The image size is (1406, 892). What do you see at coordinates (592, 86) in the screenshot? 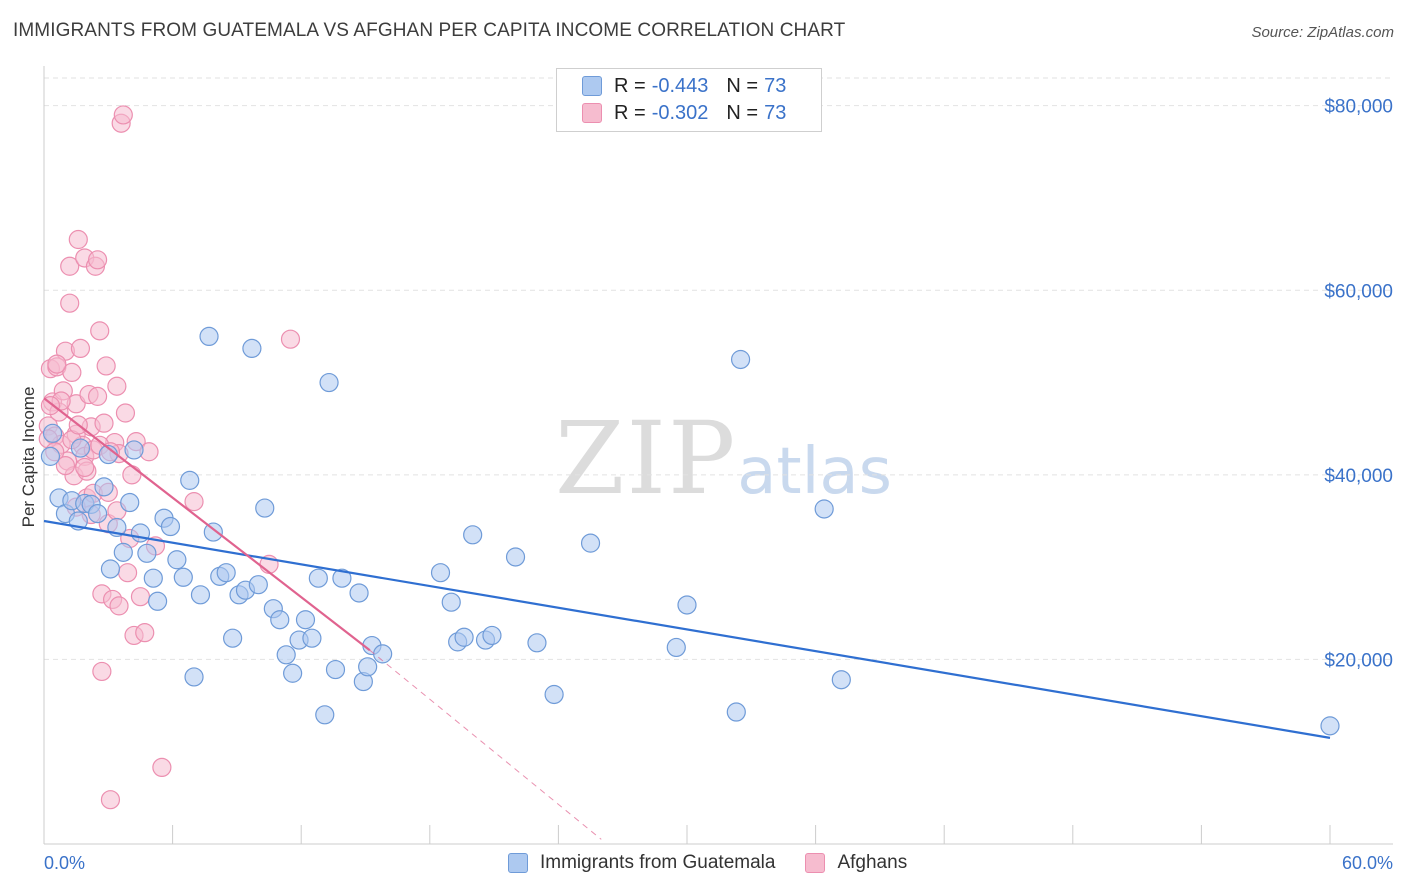
I see `guatemala-swatch` at bounding box center [592, 86].